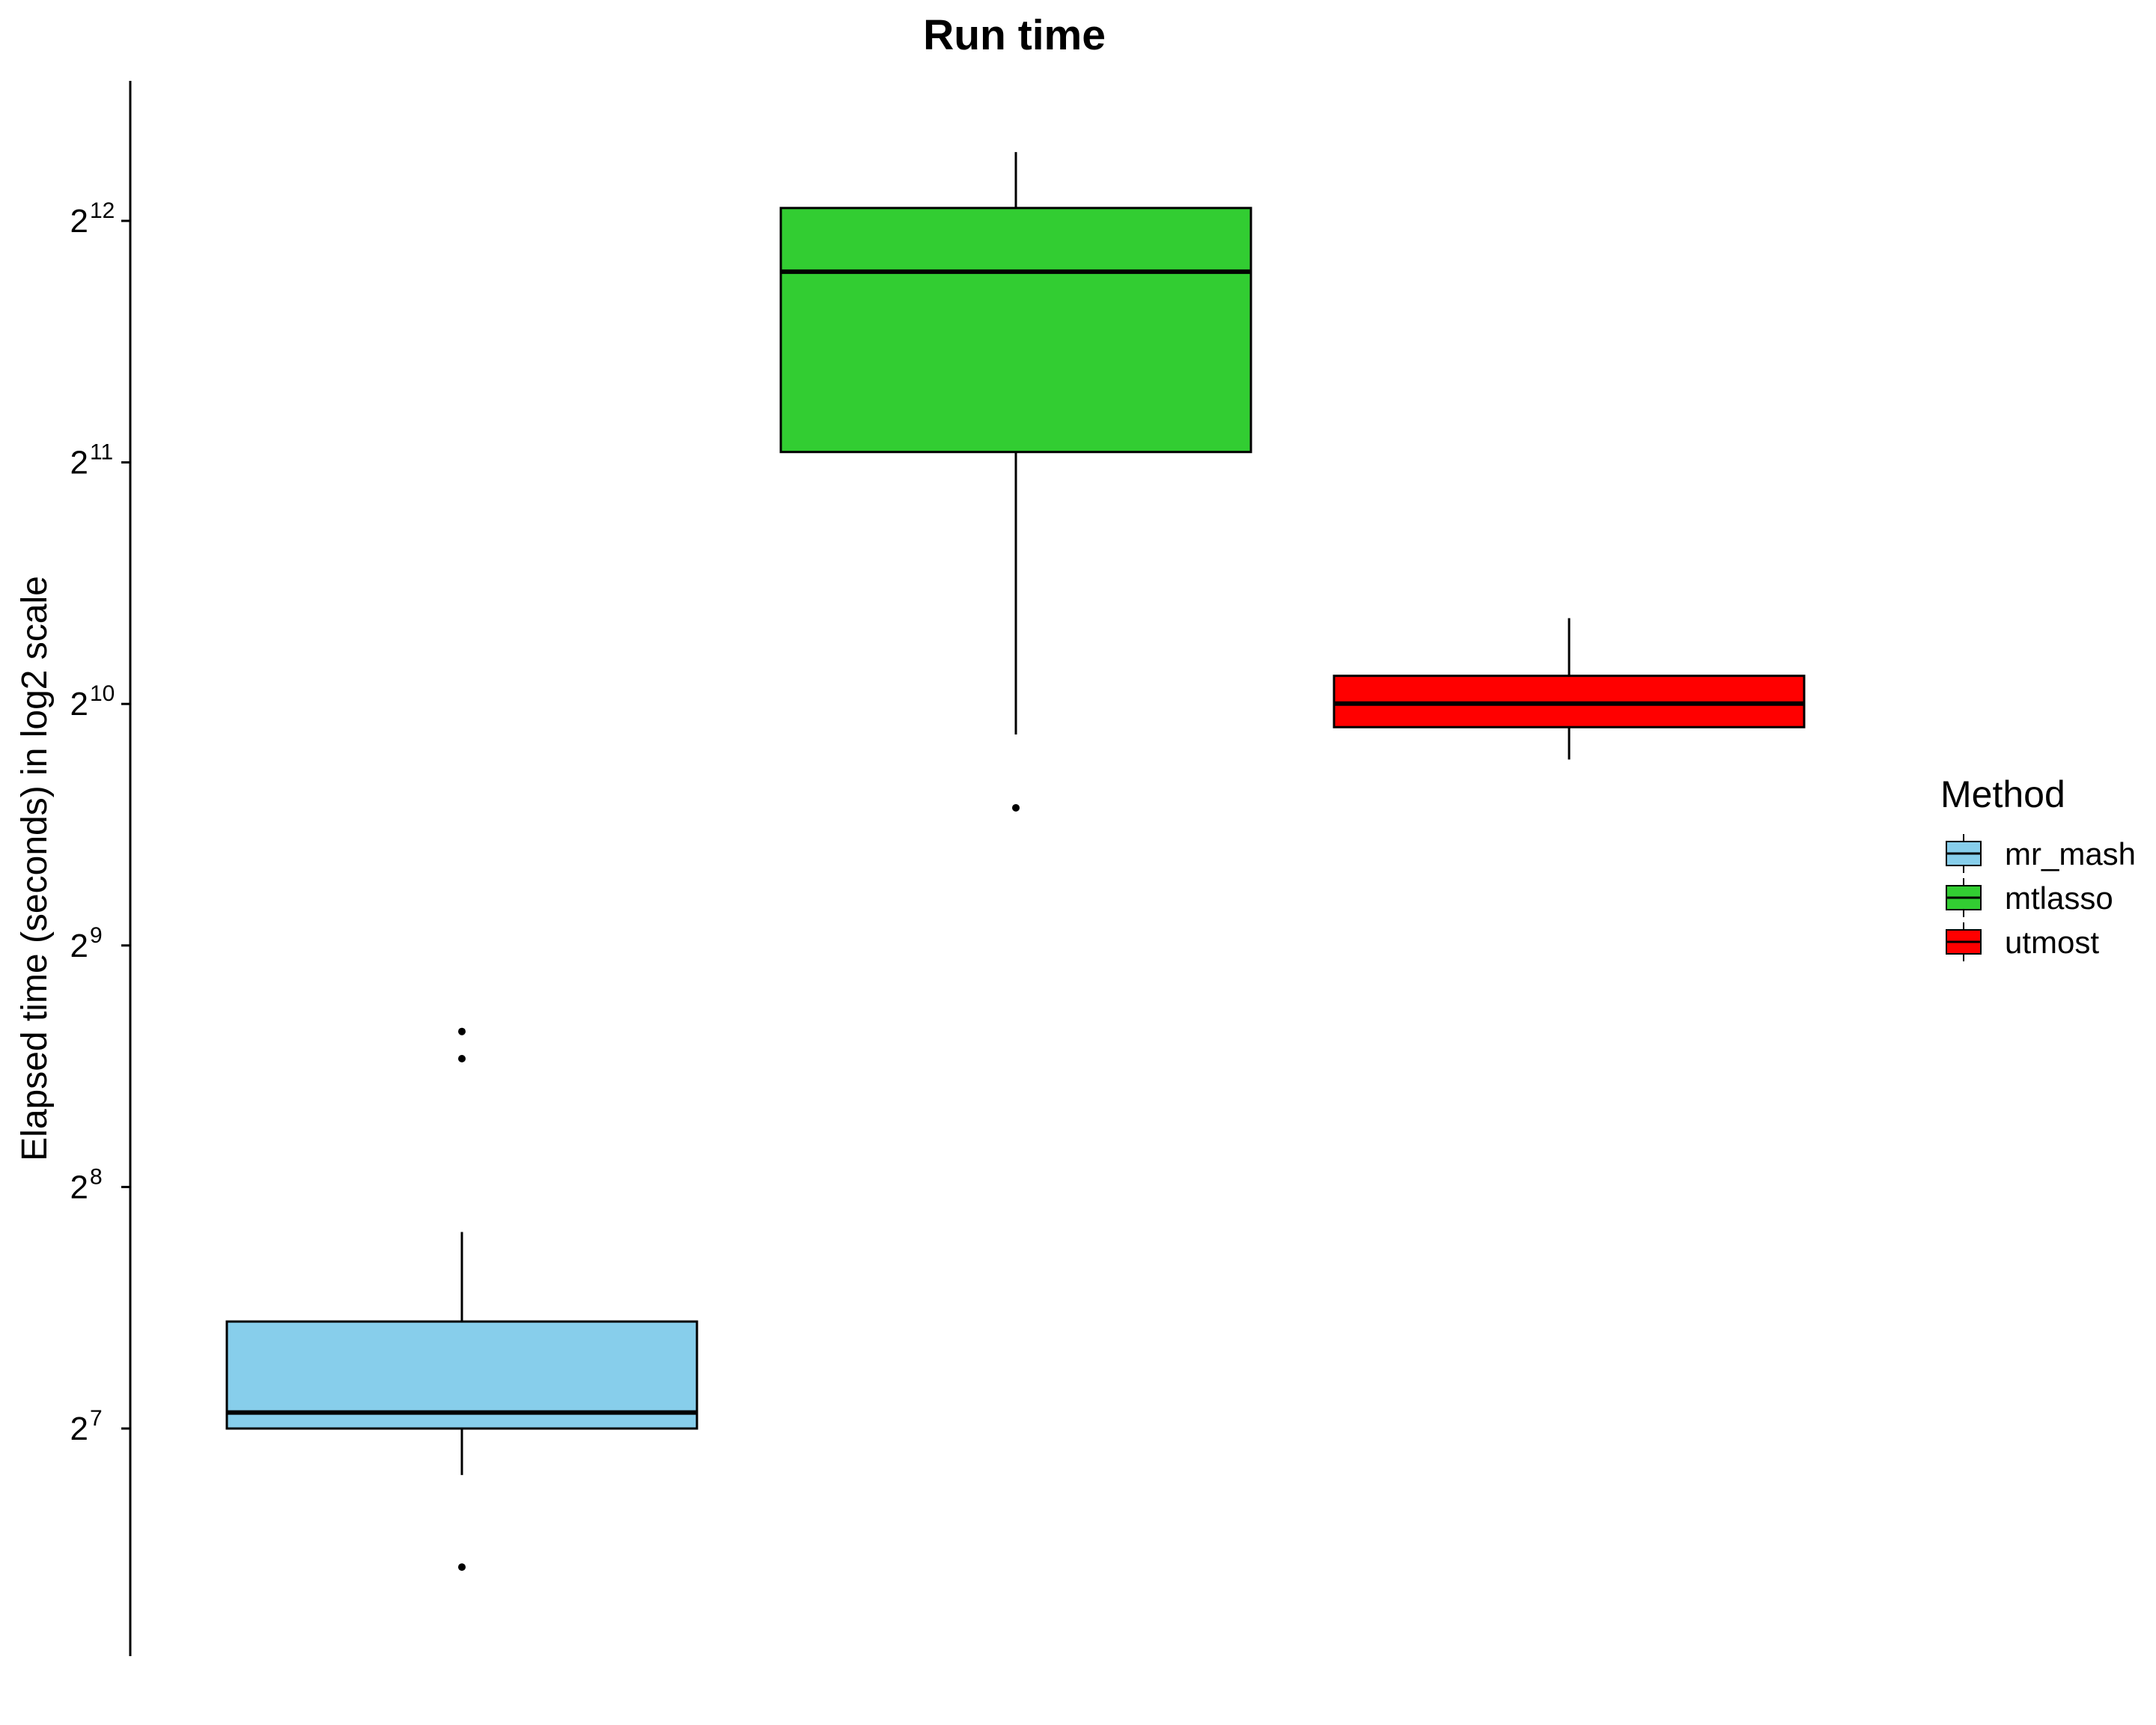  I want to click on box-mtlasso, so click(1015, 482).